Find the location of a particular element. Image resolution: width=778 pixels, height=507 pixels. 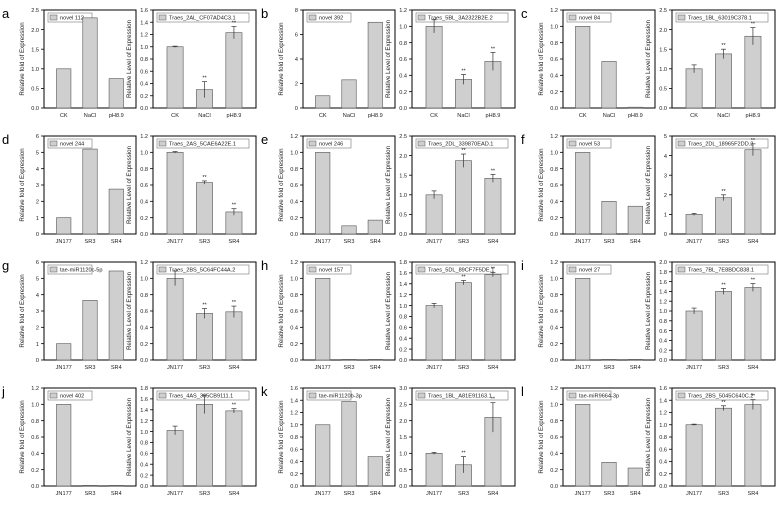

panel-letter-h: h is located at coordinates (264, 265).